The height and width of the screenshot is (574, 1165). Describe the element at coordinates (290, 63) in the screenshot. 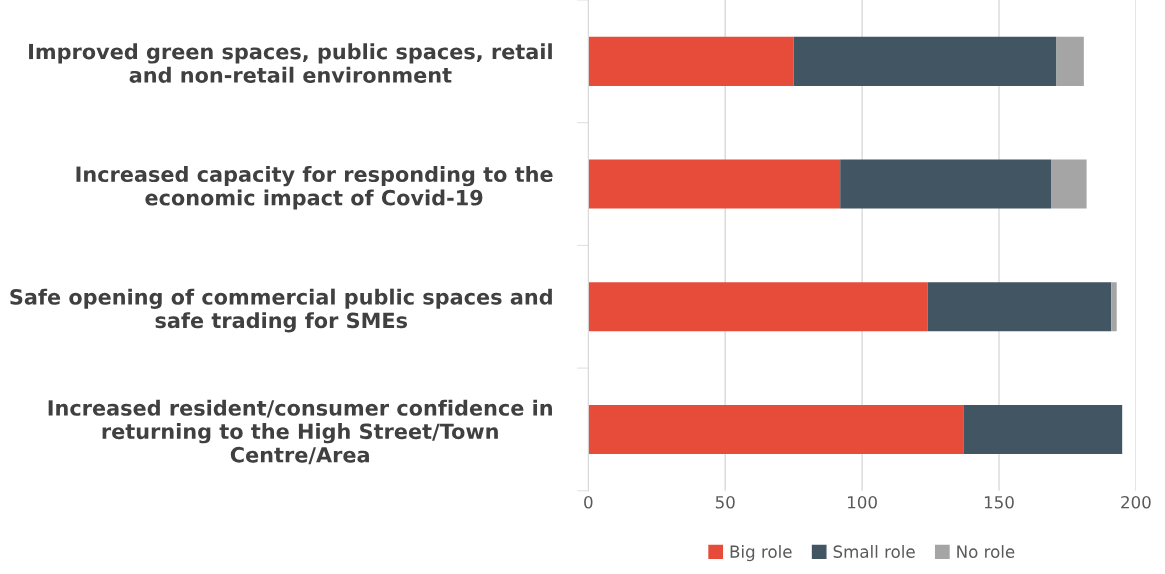

I see `y-tick-label: Improved green spaces, public spaces, retail and non-retail environment` at that location.